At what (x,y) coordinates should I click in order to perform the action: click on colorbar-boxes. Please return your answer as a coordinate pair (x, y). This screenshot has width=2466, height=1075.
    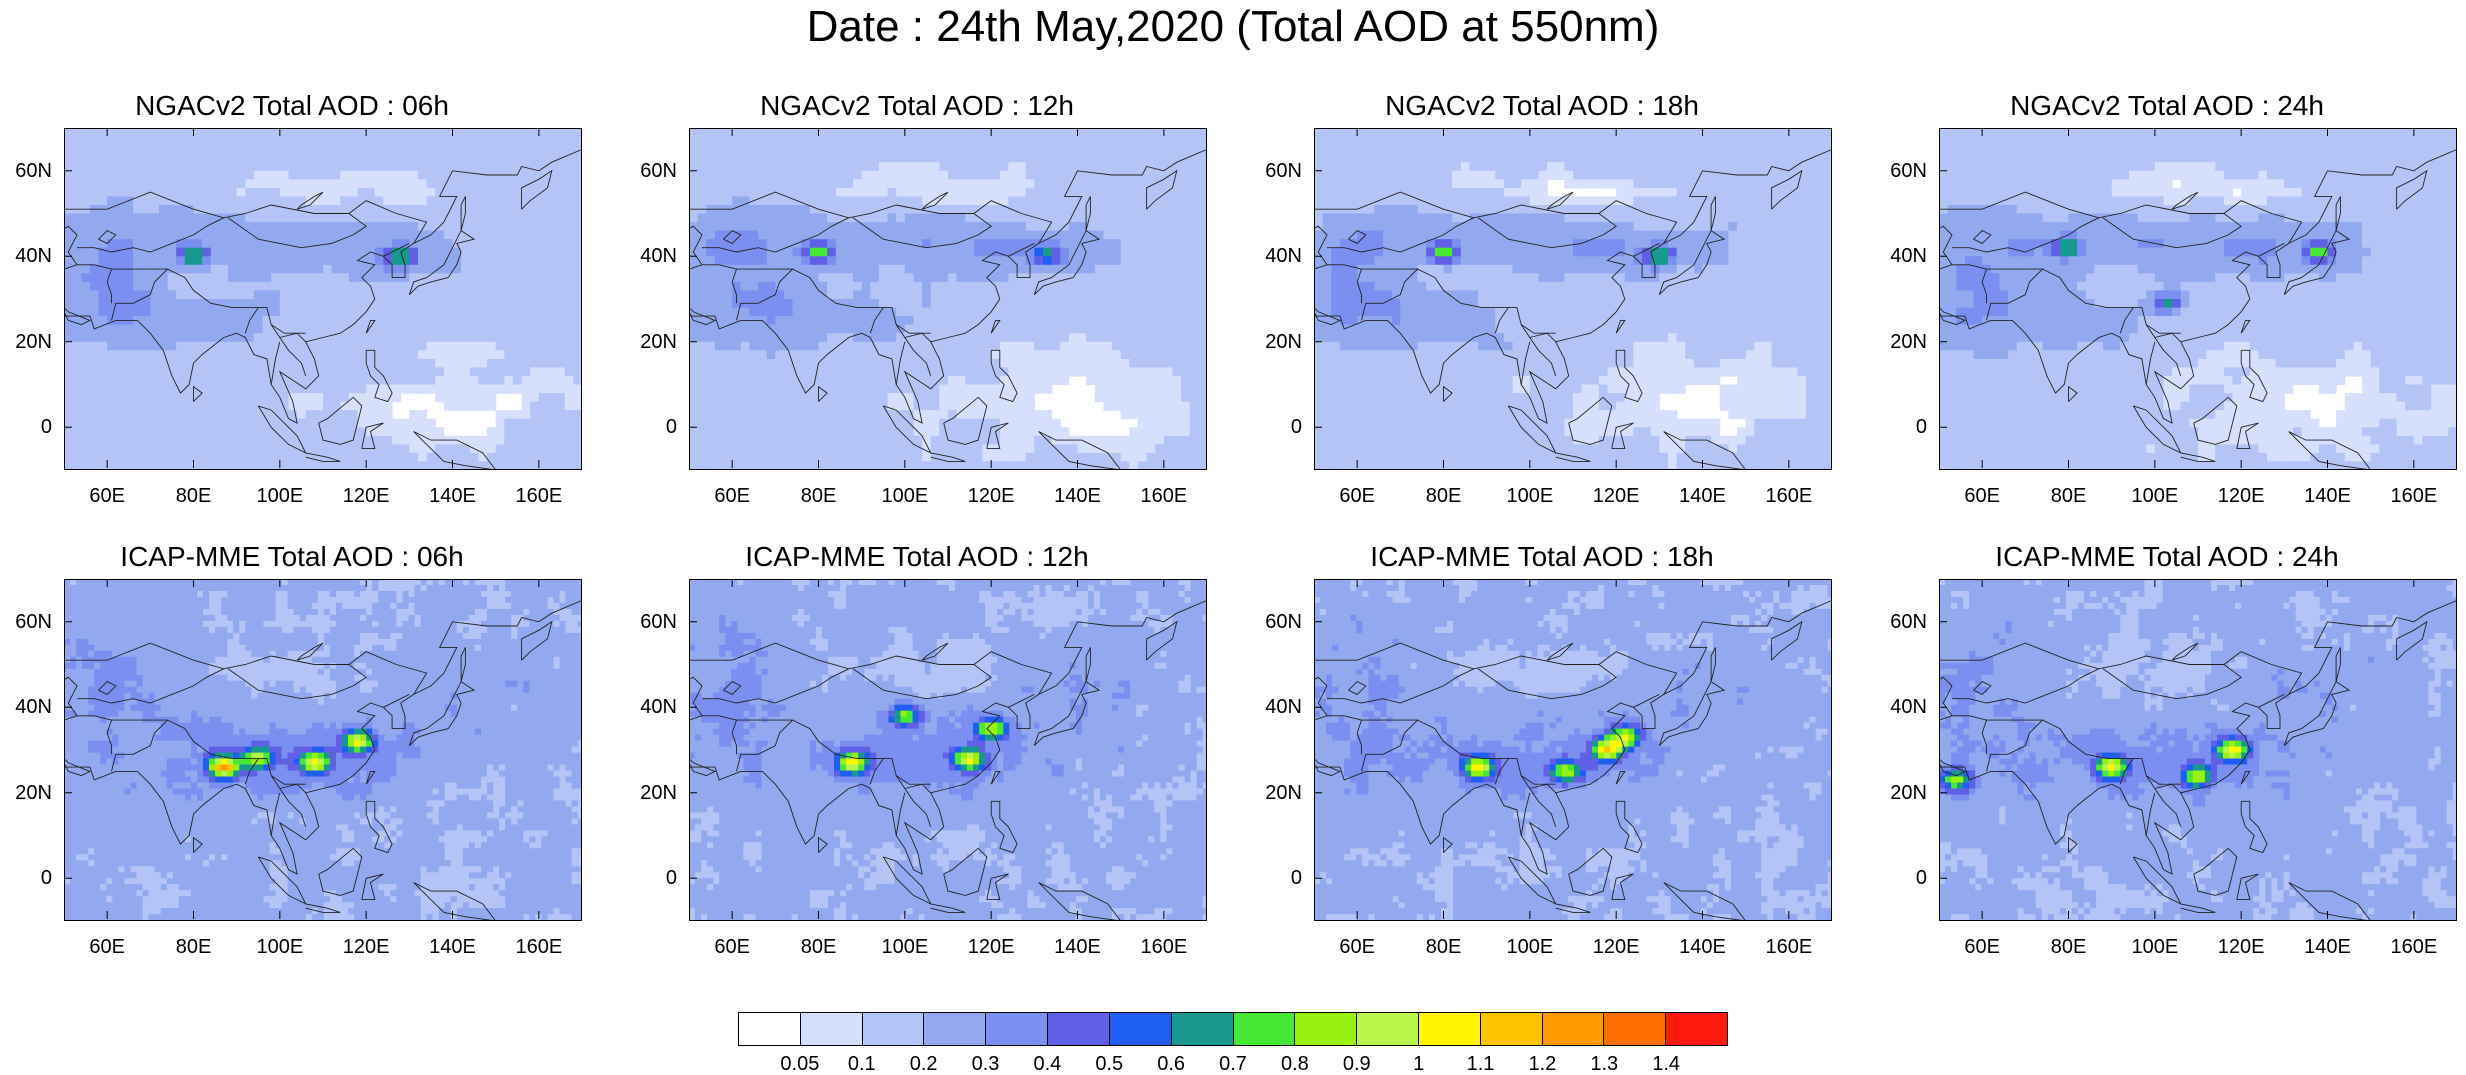
    Looking at the image, I should click on (1233, 1029).